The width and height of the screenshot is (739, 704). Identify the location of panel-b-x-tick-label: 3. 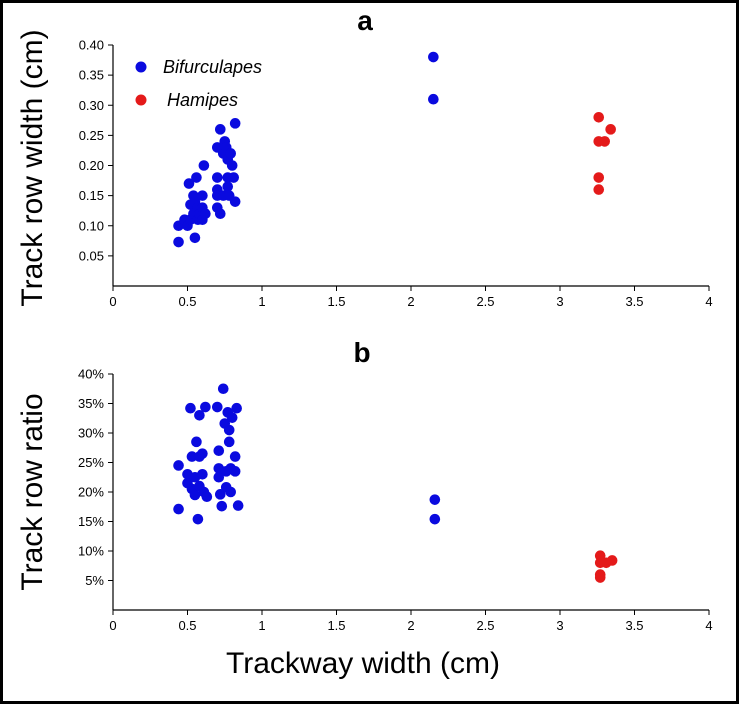
(559, 625).